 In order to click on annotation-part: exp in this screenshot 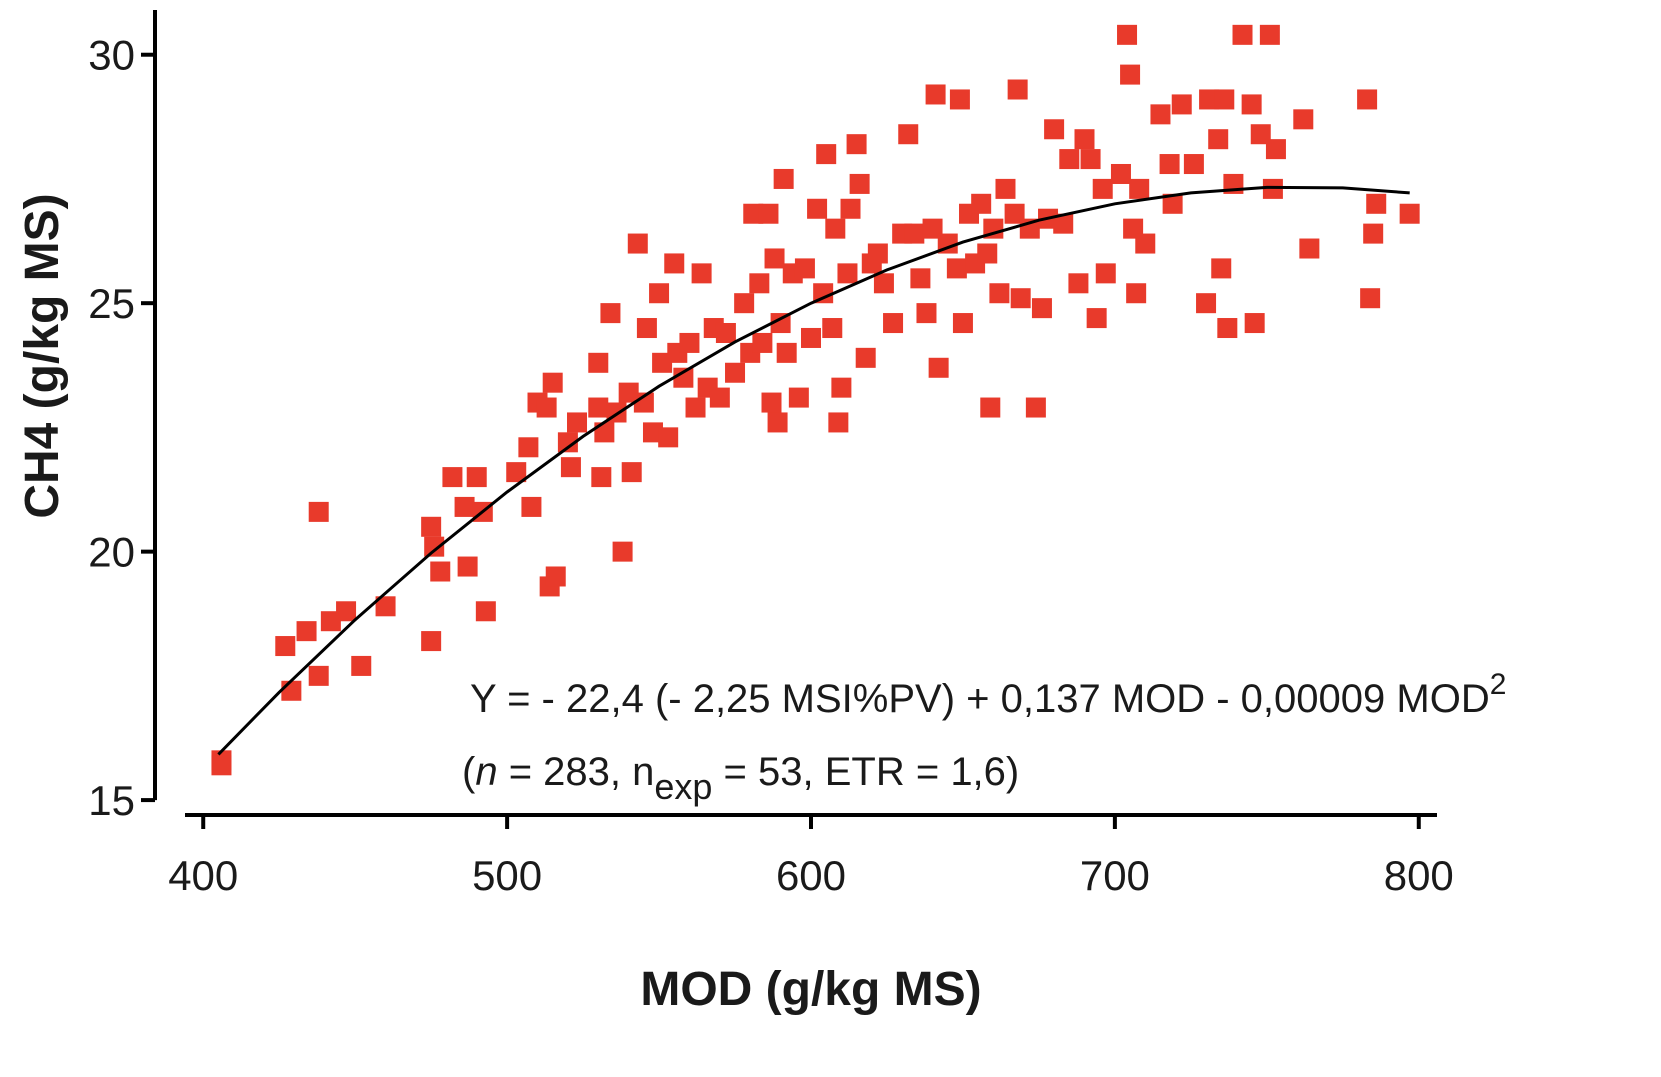, I will do `click(683, 786)`.